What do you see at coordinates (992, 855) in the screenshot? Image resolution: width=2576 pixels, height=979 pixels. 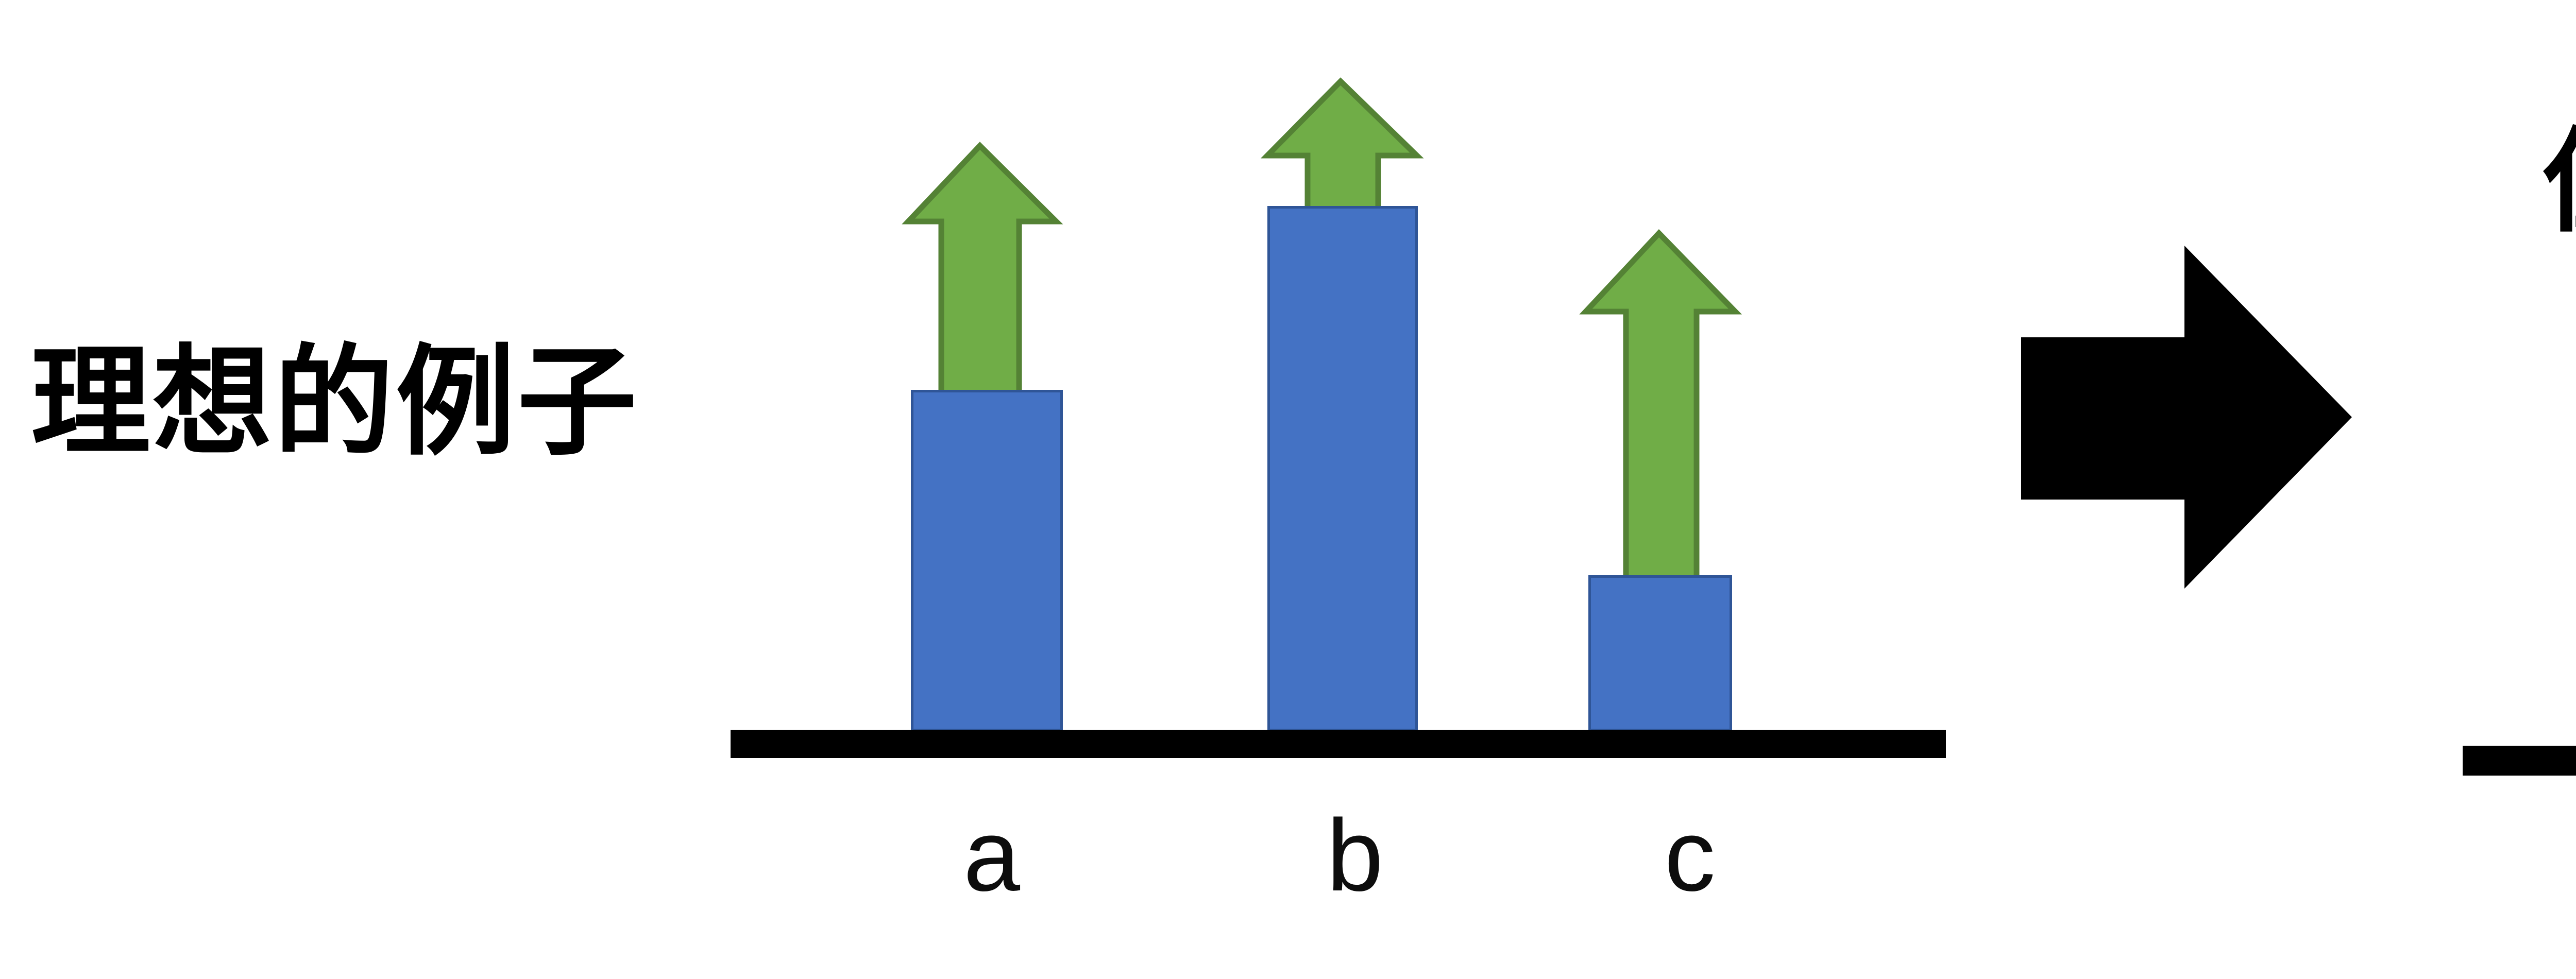 I see `category-label-a: a` at bounding box center [992, 855].